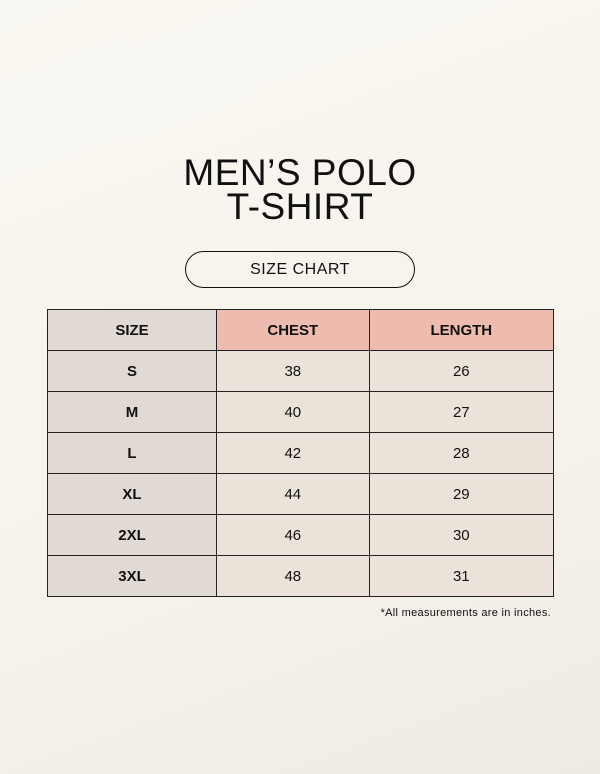 The width and height of the screenshot is (600, 774). I want to click on cell-chest: 48, so click(293, 576).